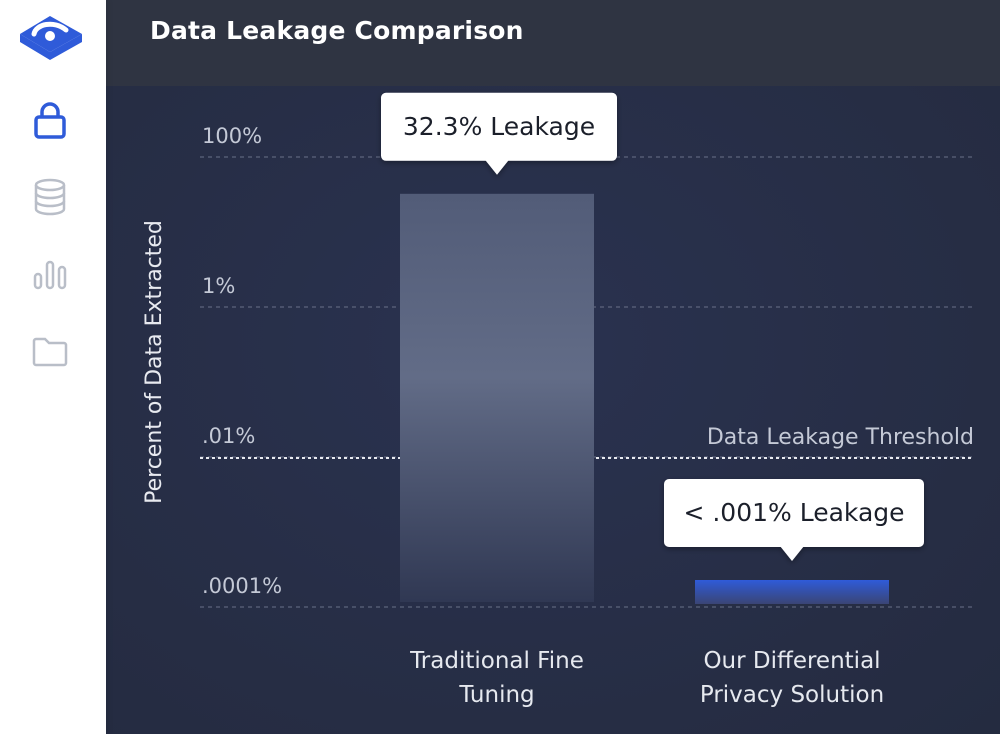 The image size is (1000, 734). I want to click on sidebar, so click(53, 367).